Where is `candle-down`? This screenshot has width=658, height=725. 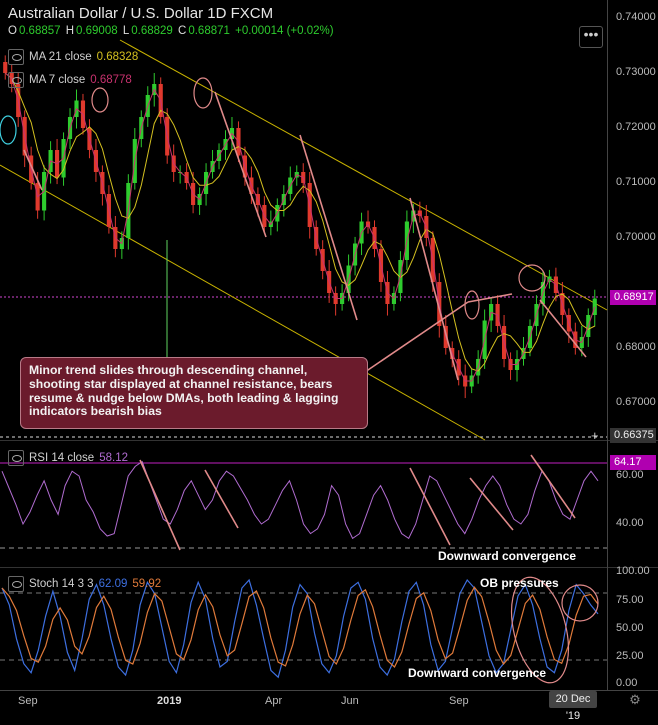
candle-down is located at coordinates (5, 67).